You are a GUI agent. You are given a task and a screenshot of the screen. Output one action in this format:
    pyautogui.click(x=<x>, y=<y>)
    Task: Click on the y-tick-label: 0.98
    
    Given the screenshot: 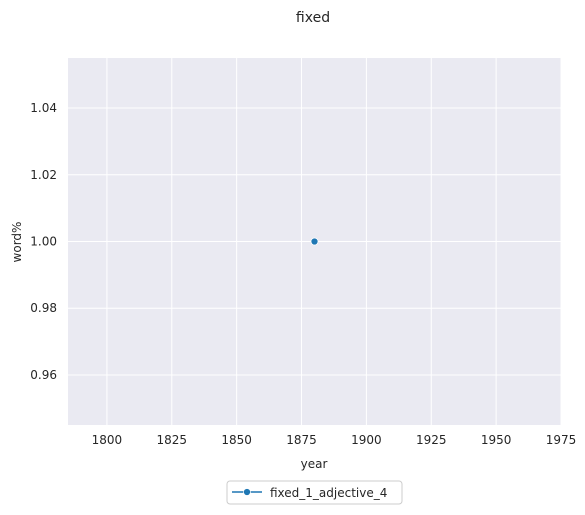 What is the action you would take?
    pyautogui.click(x=43, y=308)
    